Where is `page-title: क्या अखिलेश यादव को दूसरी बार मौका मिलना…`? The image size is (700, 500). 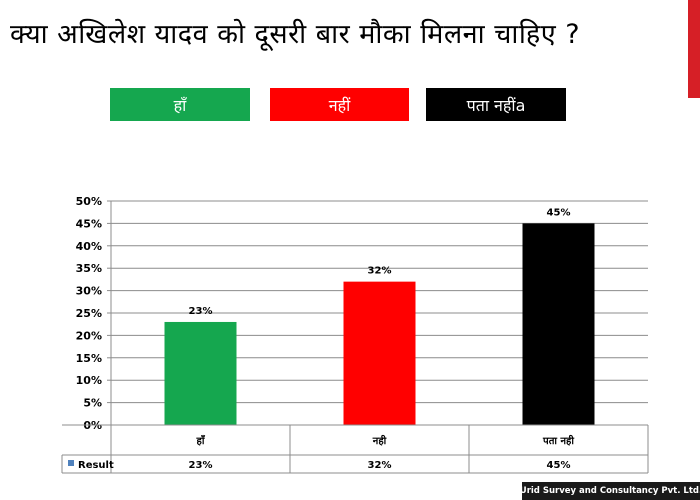 page-title: क्या अखिलेश यादव को दूसरी बार मौका मिलना… is located at coordinates (295, 34).